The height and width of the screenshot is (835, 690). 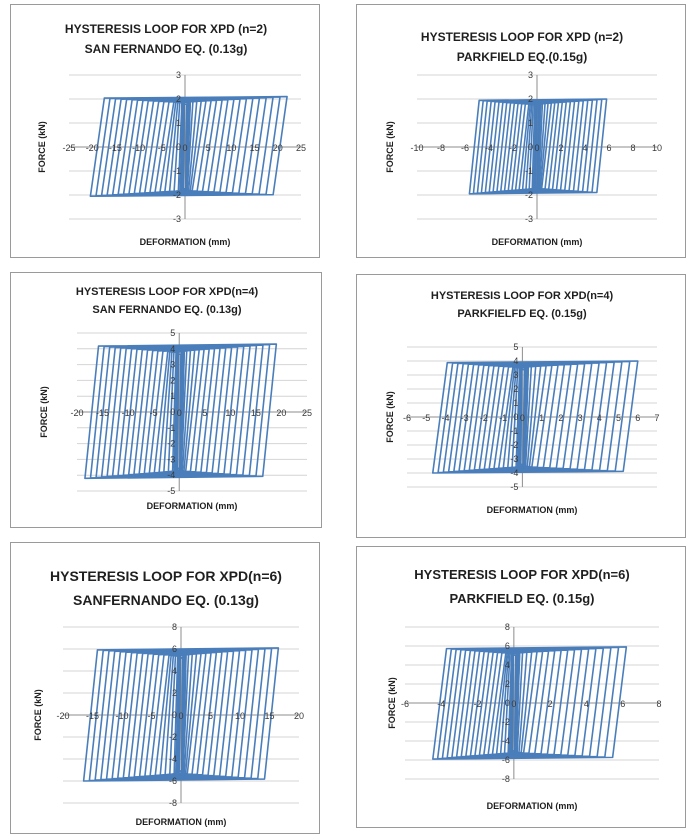 I want to click on chart-subtitle: PARKFIELFD EQ. (0.15g), so click(x=522, y=314).